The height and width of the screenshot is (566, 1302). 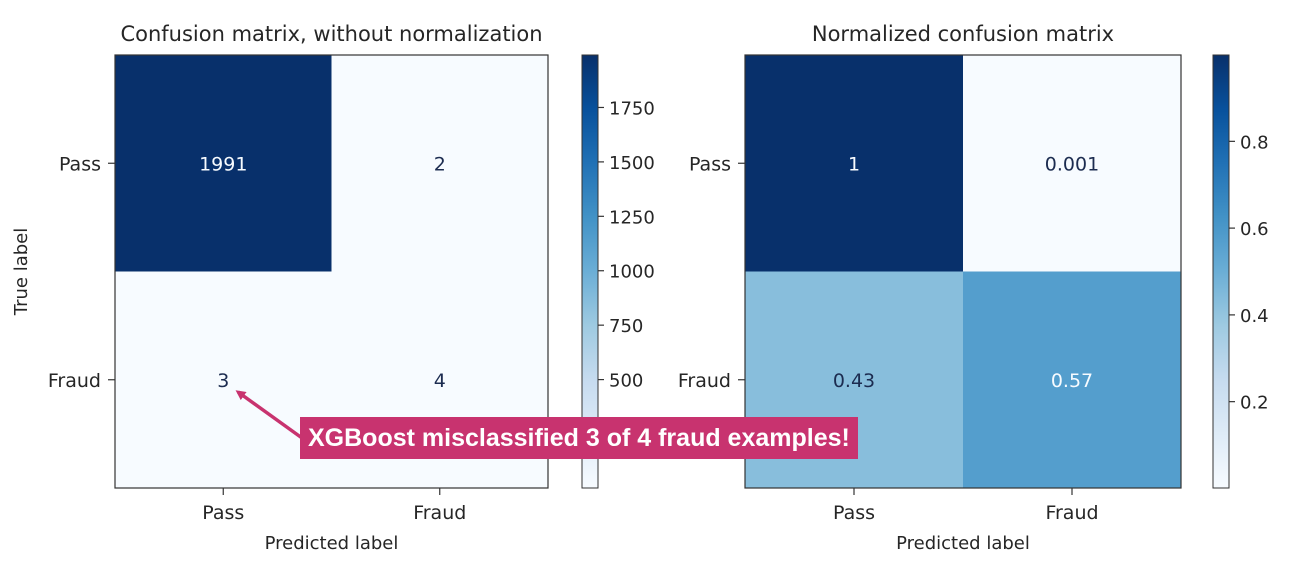 I want to click on cm1-y-tick-label: Pass, so click(x=80, y=164).